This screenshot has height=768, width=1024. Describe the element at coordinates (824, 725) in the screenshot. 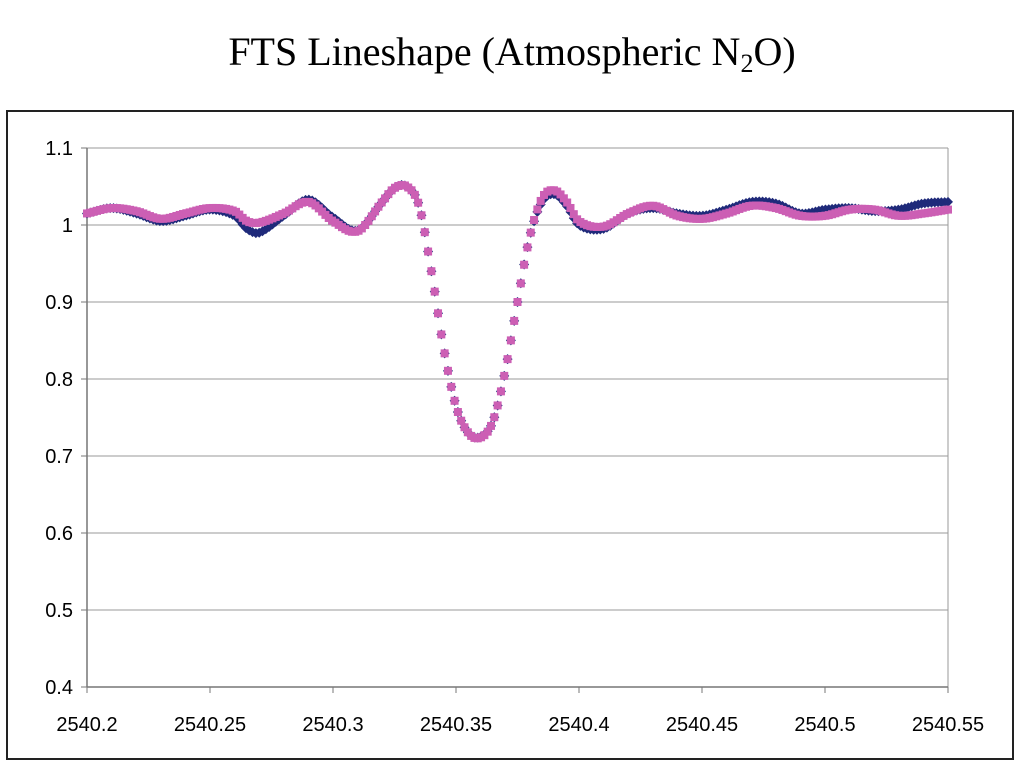

I see `x-tick-label: 2540.5` at that location.